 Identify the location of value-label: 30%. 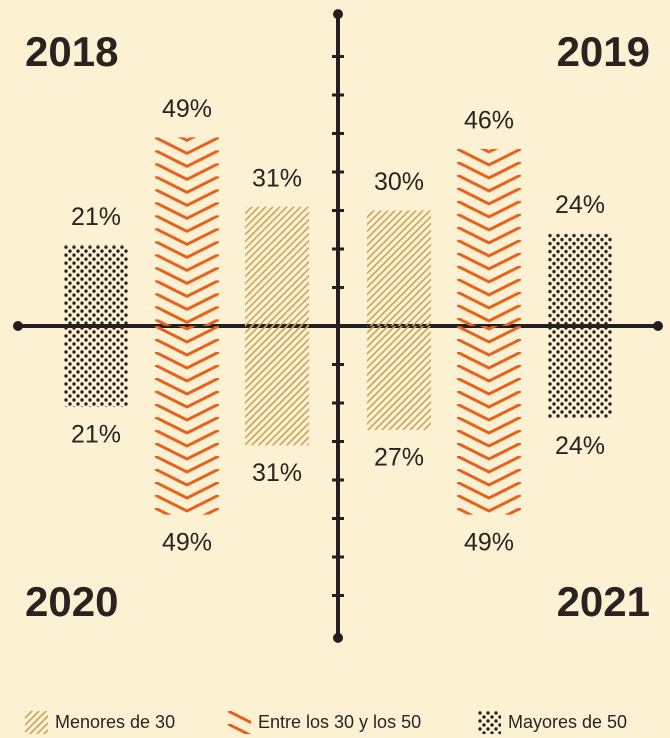
(399, 182).